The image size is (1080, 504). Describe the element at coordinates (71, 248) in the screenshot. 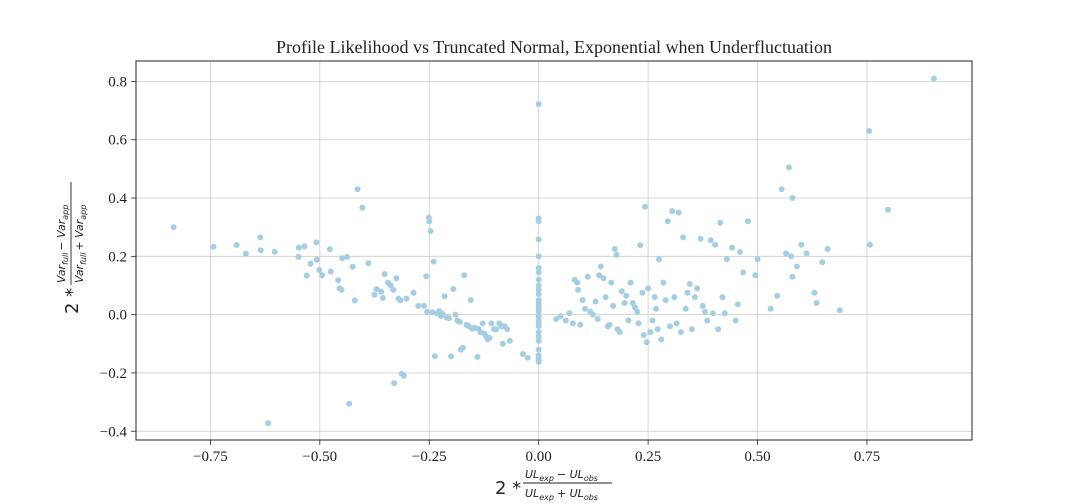

I see `y-axis-label: 2 * Varfull− Varapp Varfull+ Varapp` at that location.